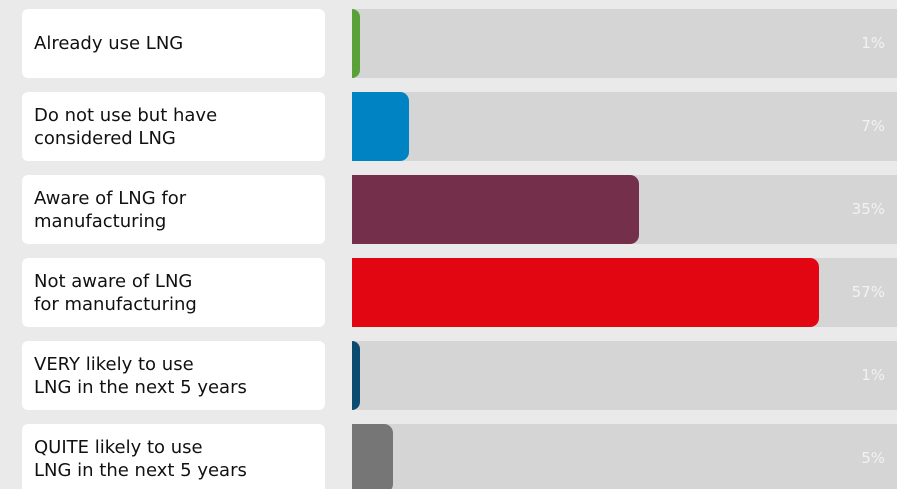 This screenshot has height=489, width=897. What do you see at coordinates (868, 292) in the screenshot?
I see `value-label: 57%` at bounding box center [868, 292].